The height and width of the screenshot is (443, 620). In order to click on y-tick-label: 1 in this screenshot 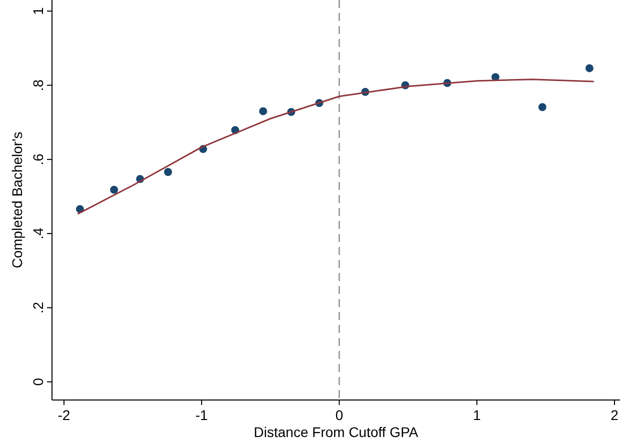, I will do `click(38, 11)`.